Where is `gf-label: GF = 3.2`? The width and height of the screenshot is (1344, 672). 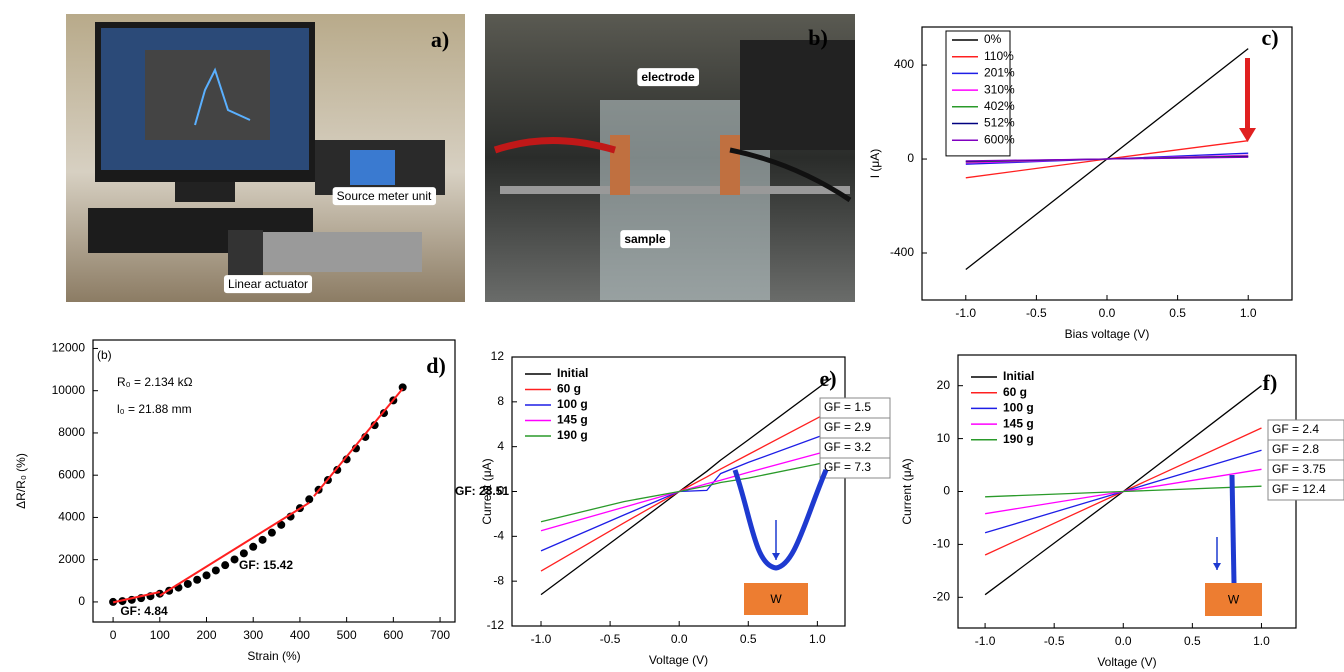 gf-label: GF = 3.2 is located at coordinates (847, 447).